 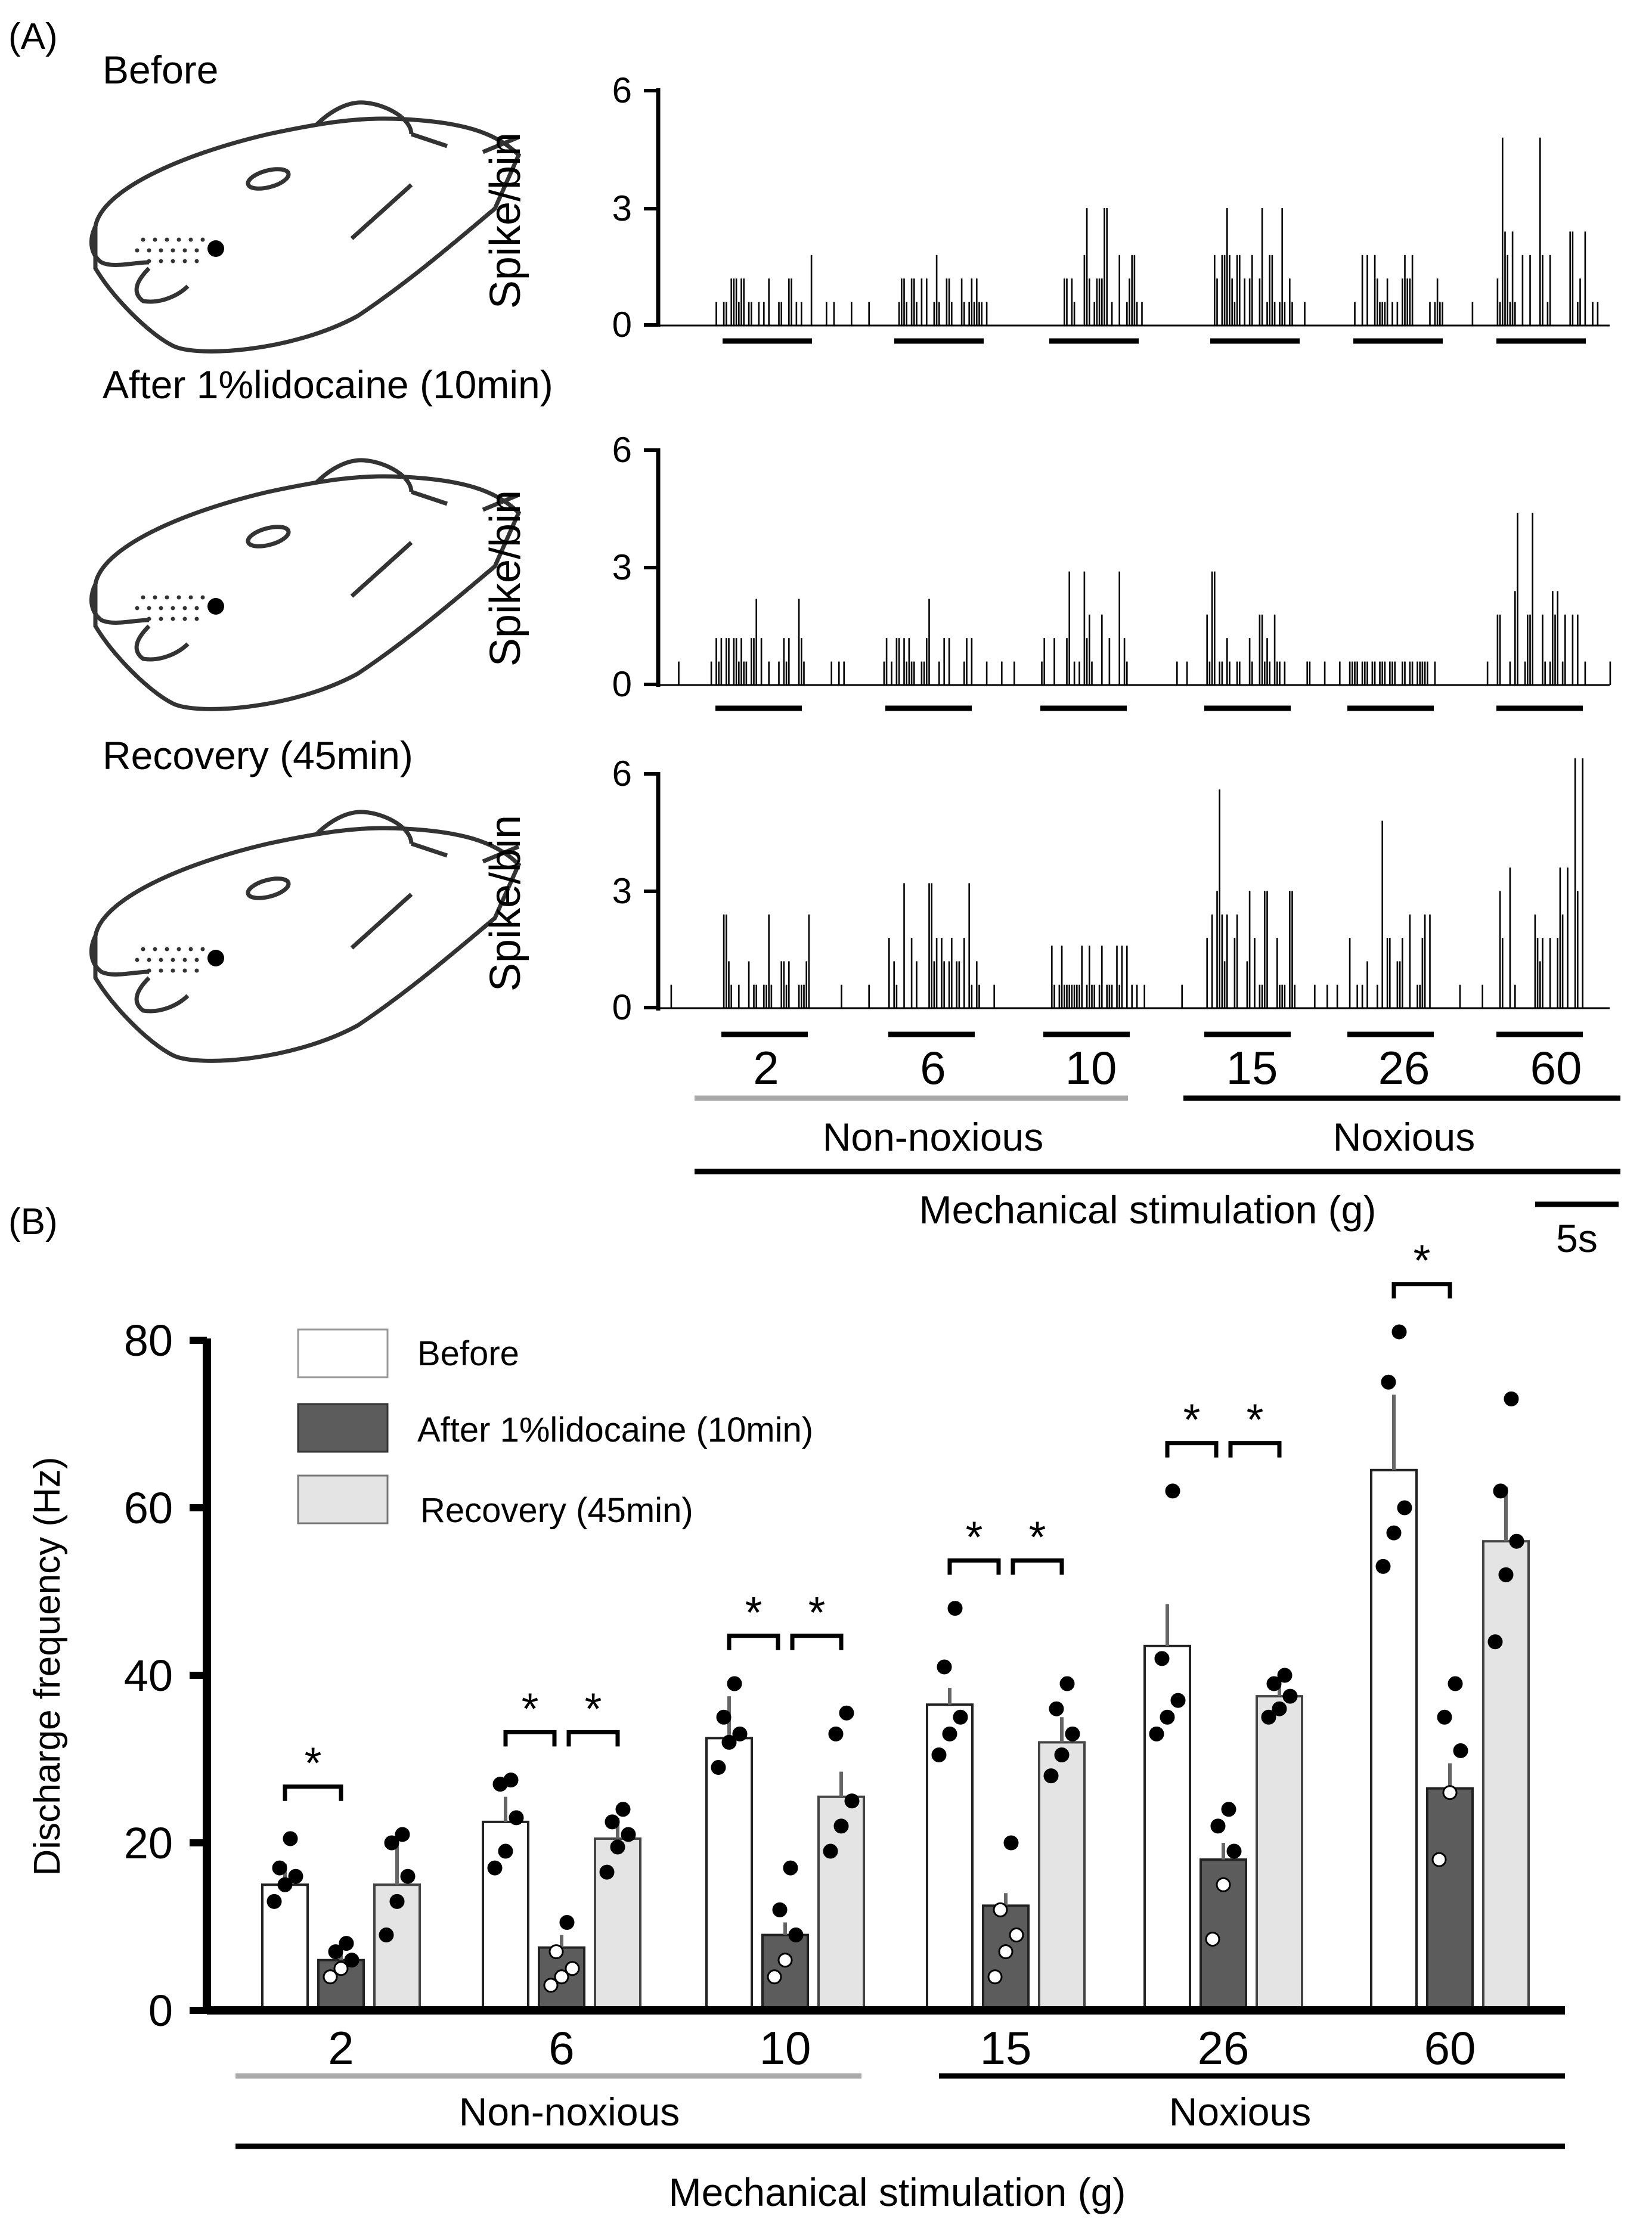 I want to click on histogram-ytick: 0, so click(x=622, y=325).